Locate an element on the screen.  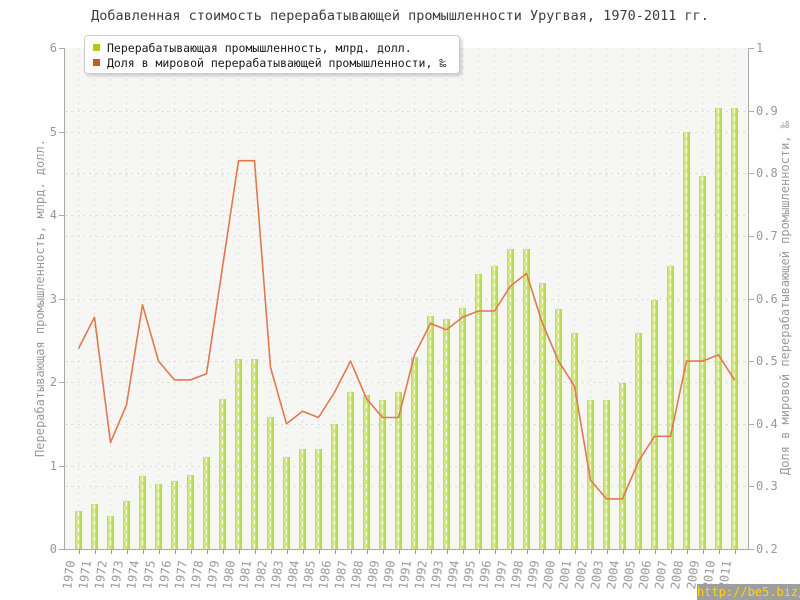
x-tick-label: 1976 is located at coordinates (164, 575).